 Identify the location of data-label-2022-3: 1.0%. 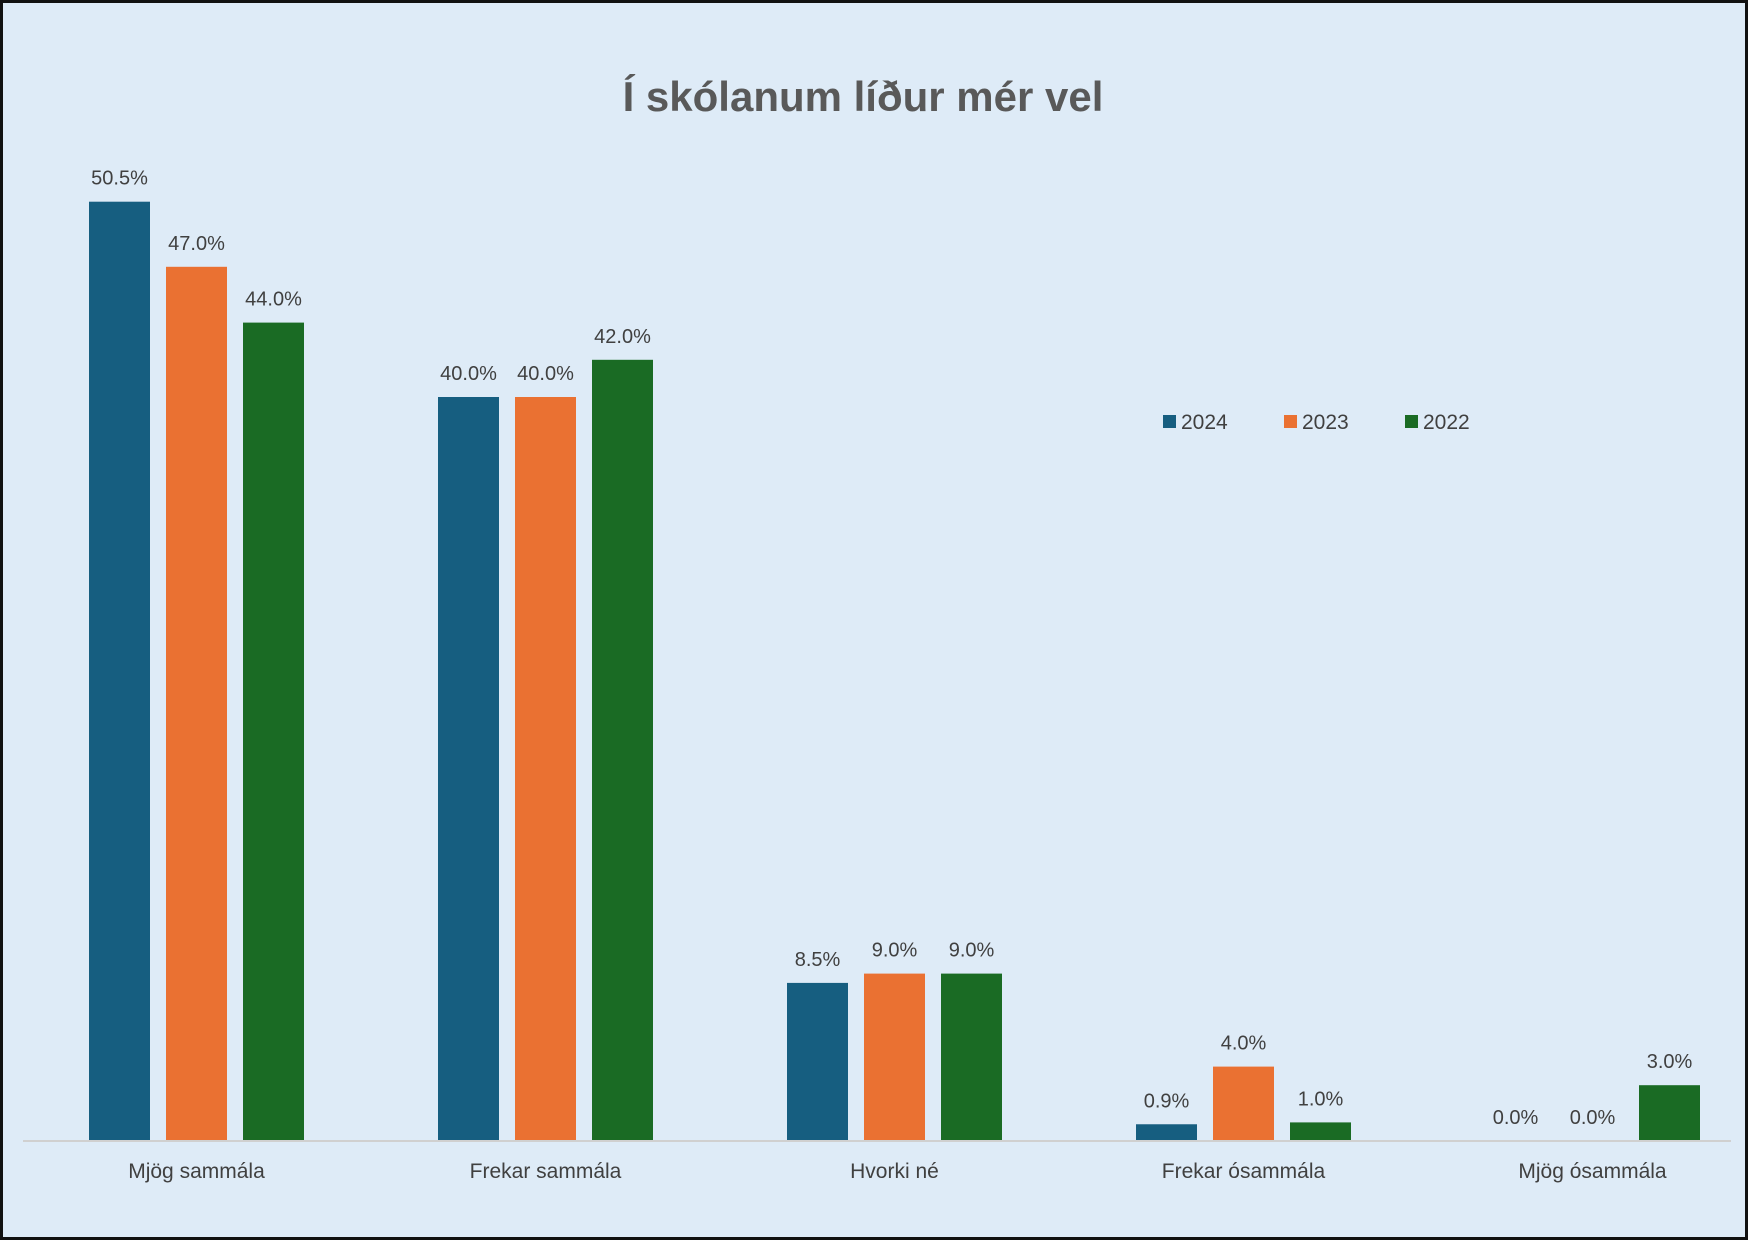
(1321, 1099).